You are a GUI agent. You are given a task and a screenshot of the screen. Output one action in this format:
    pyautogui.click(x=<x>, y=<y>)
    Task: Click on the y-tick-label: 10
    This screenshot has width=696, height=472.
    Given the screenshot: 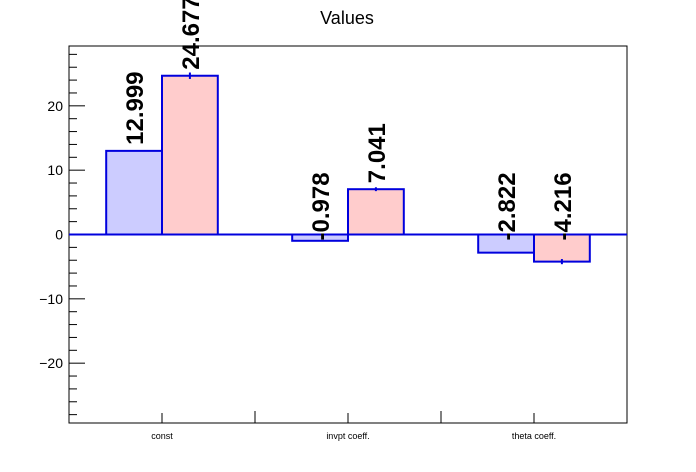 What is the action you would take?
    pyautogui.click(x=55, y=170)
    